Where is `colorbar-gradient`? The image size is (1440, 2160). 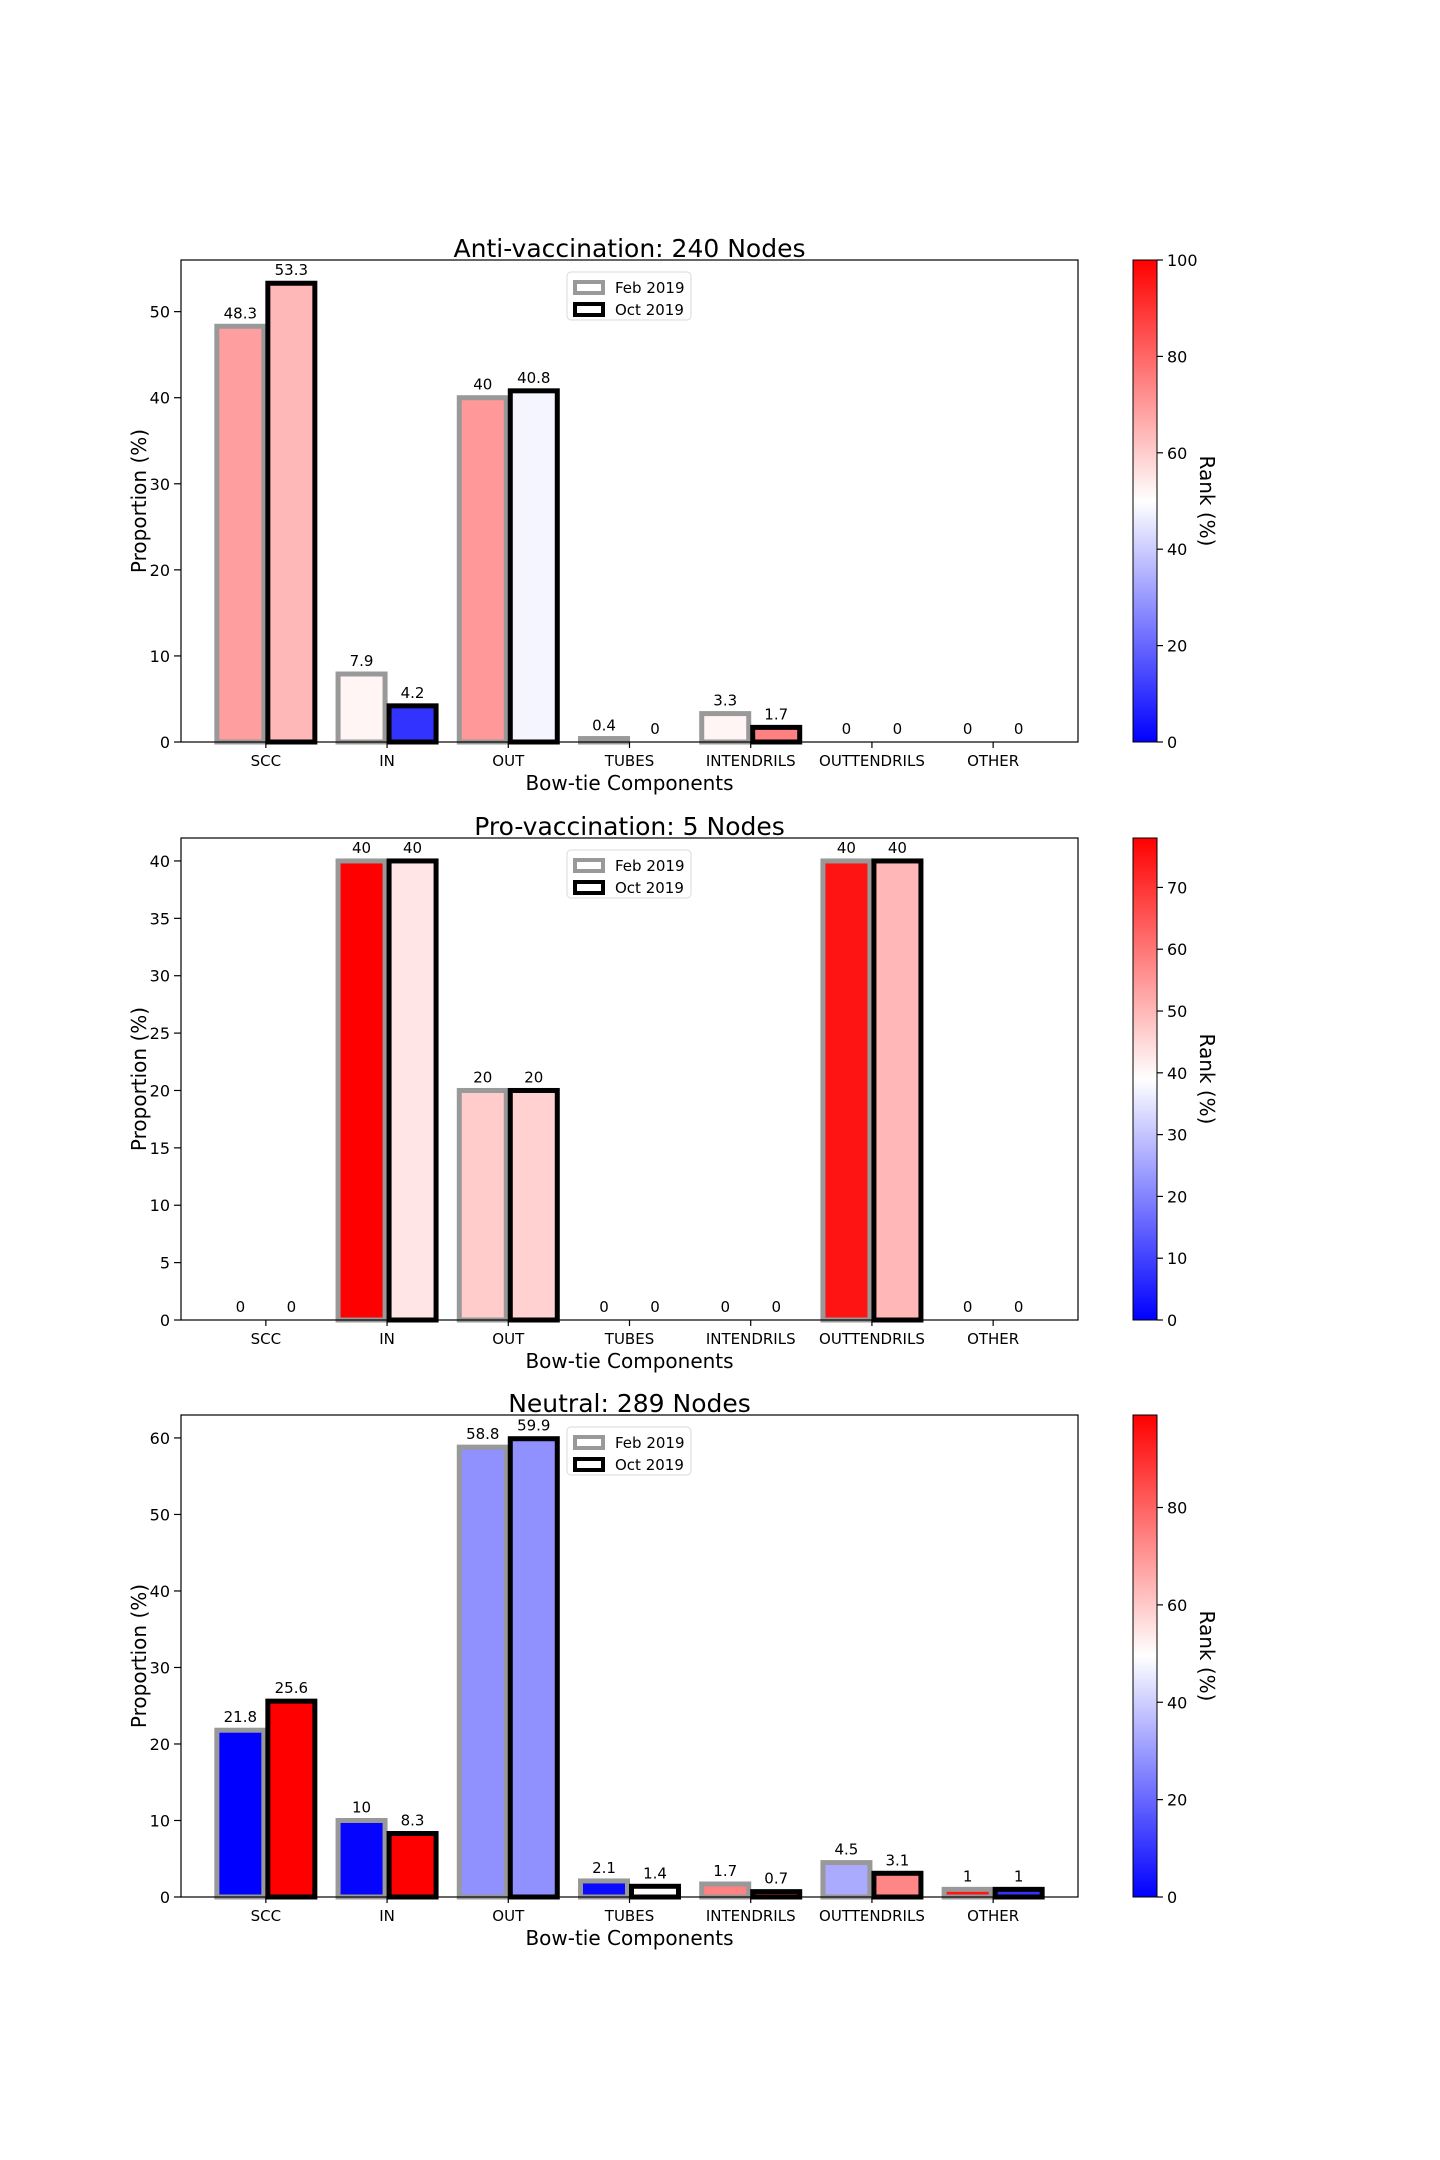
colorbar-gradient is located at coordinates (1145, 1656).